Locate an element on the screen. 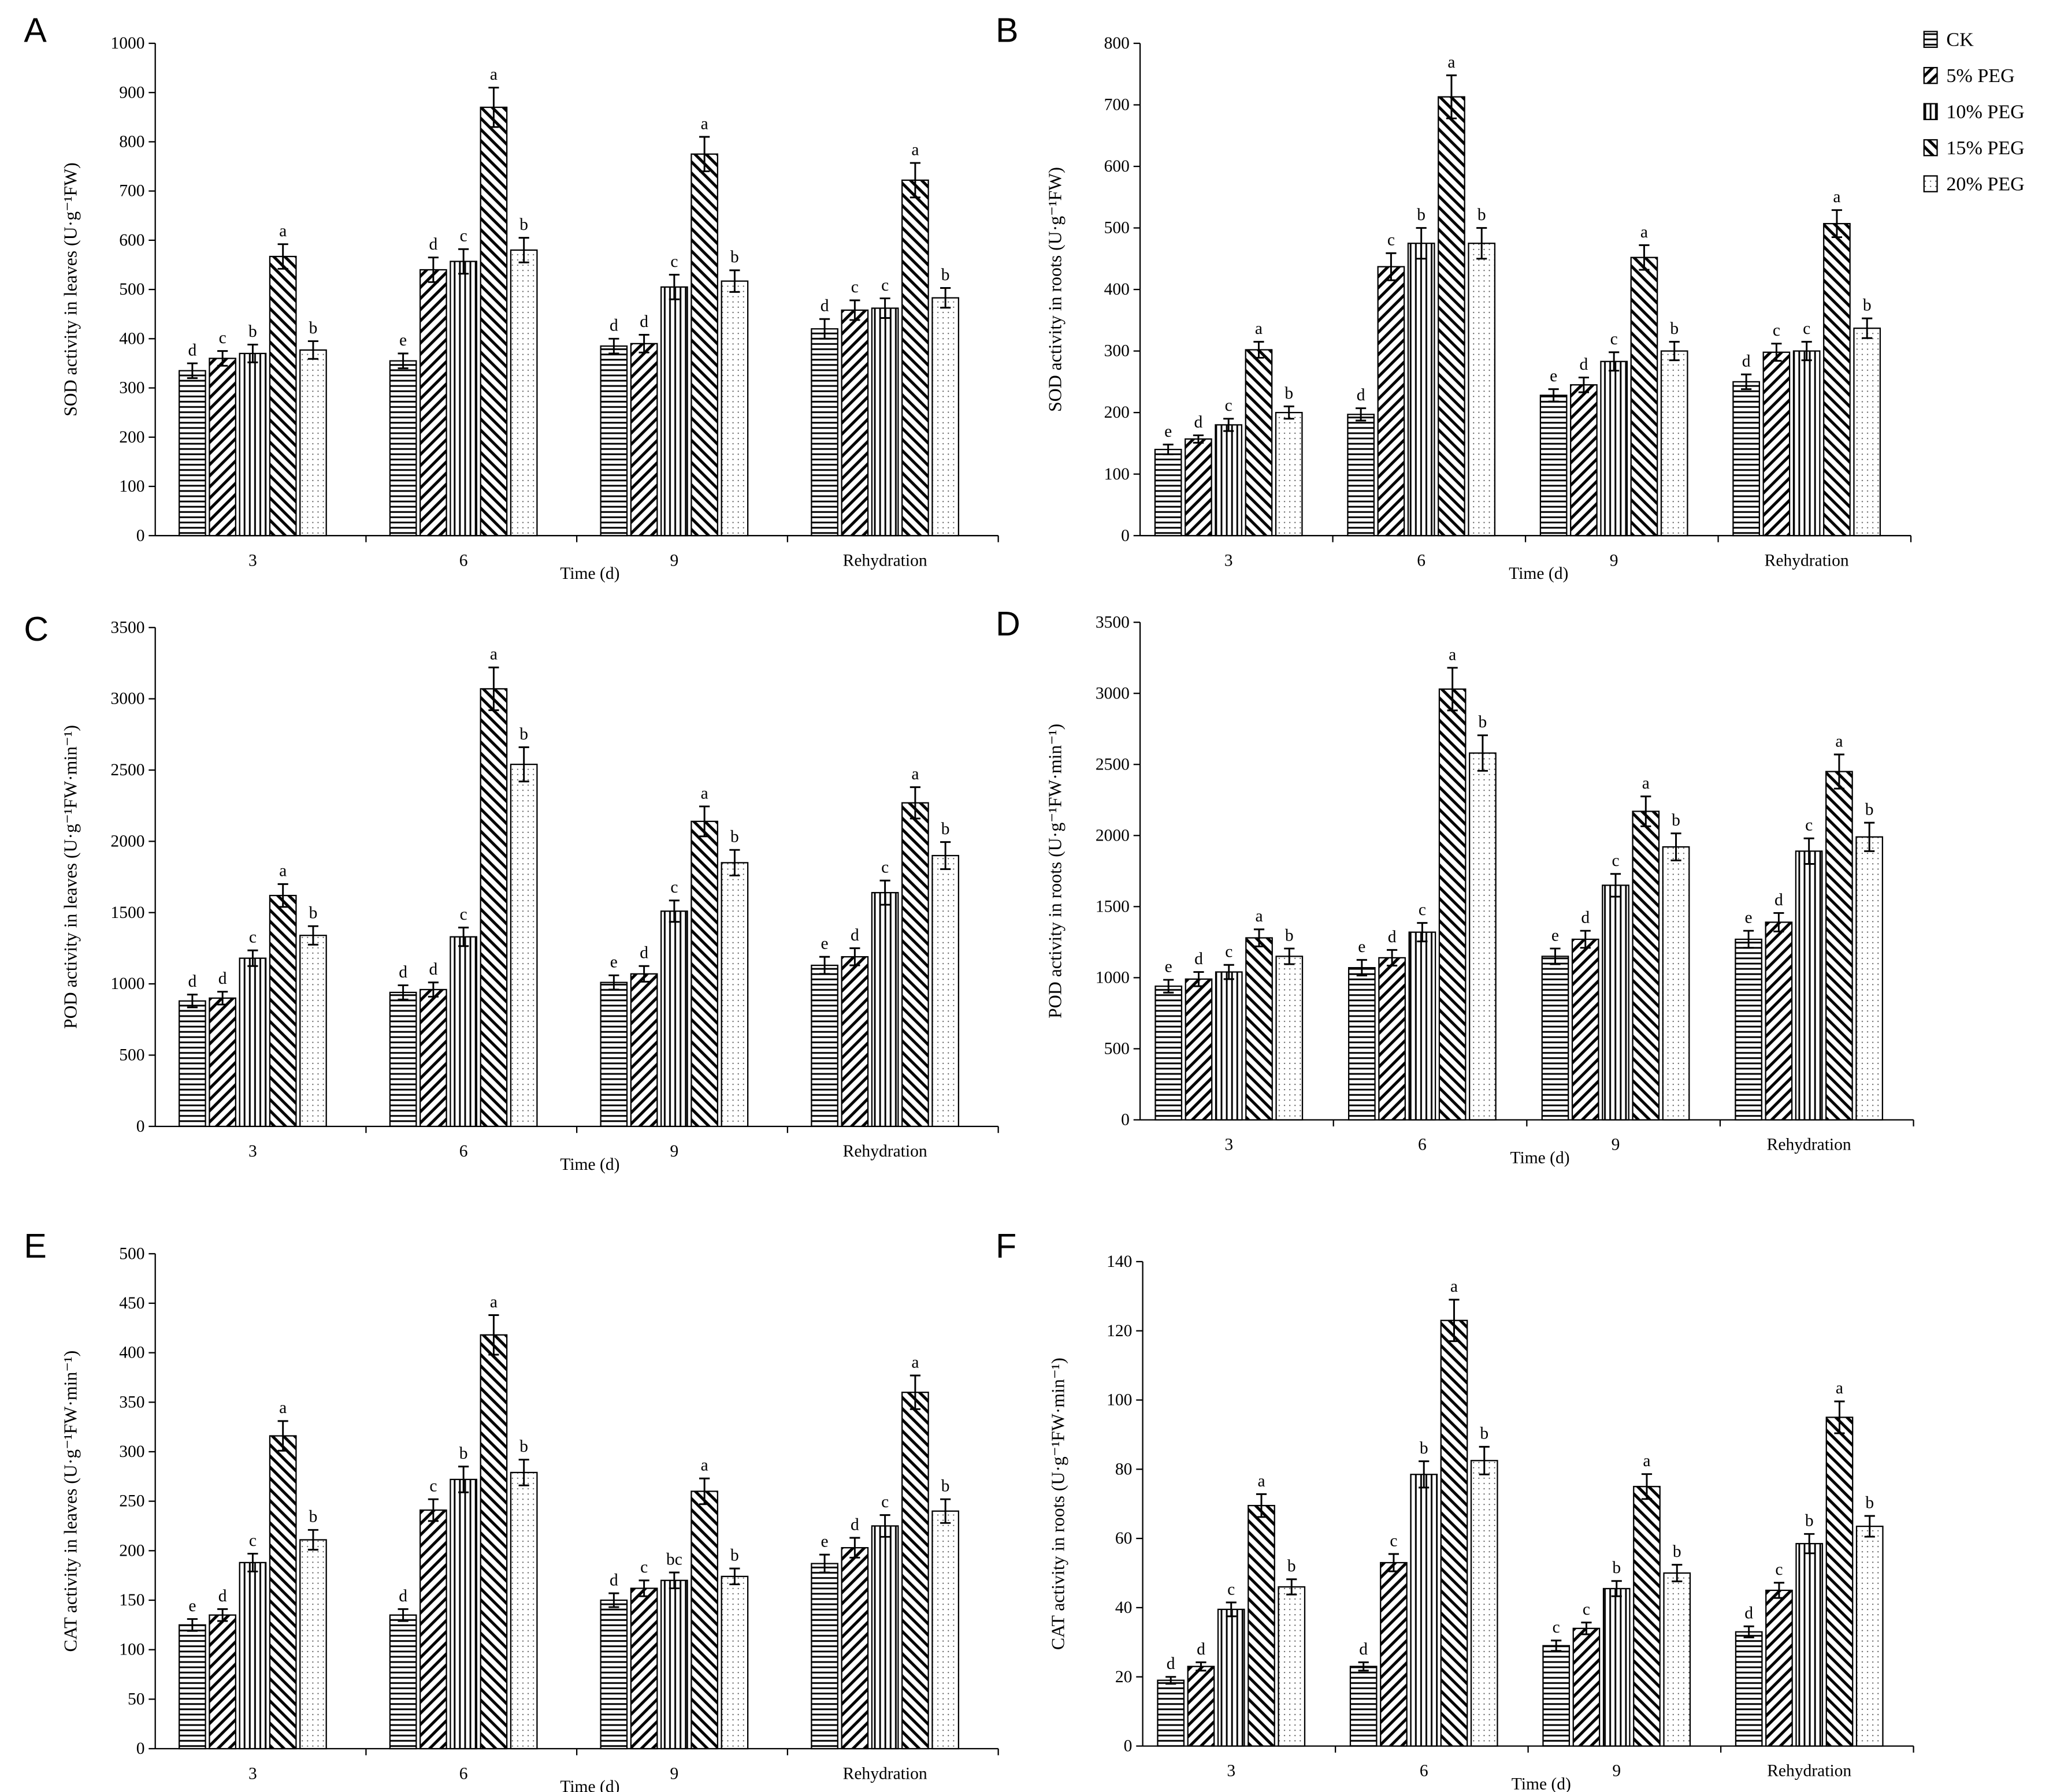 The height and width of the screenshot is (1792, 2053). significance-letter: d is located at coordinates (825, 306).